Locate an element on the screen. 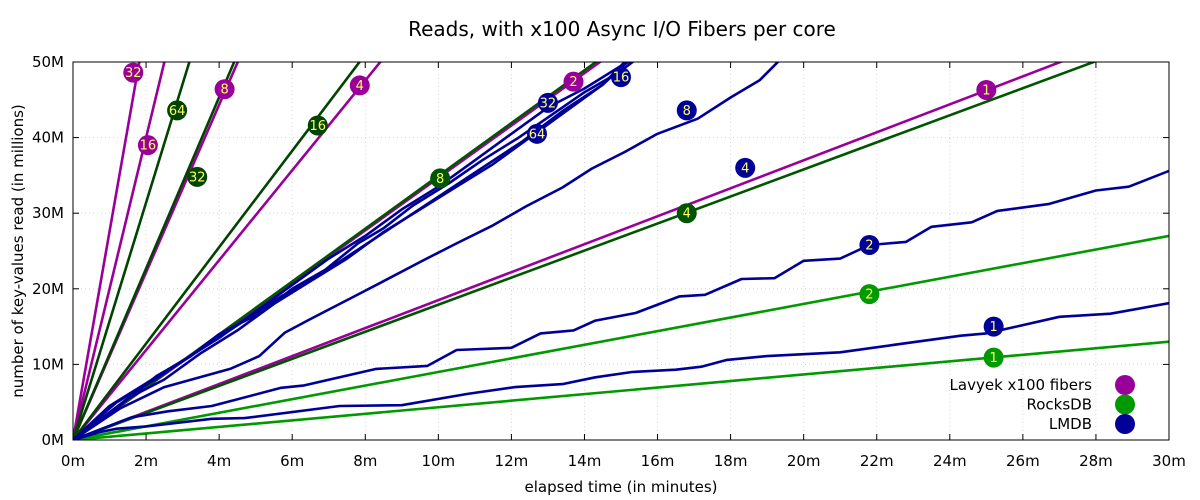 This screenshot has width=1200, height=500. lavyek-x100-fibers-series-8-label: 8 is located at coordinates (224, 90).